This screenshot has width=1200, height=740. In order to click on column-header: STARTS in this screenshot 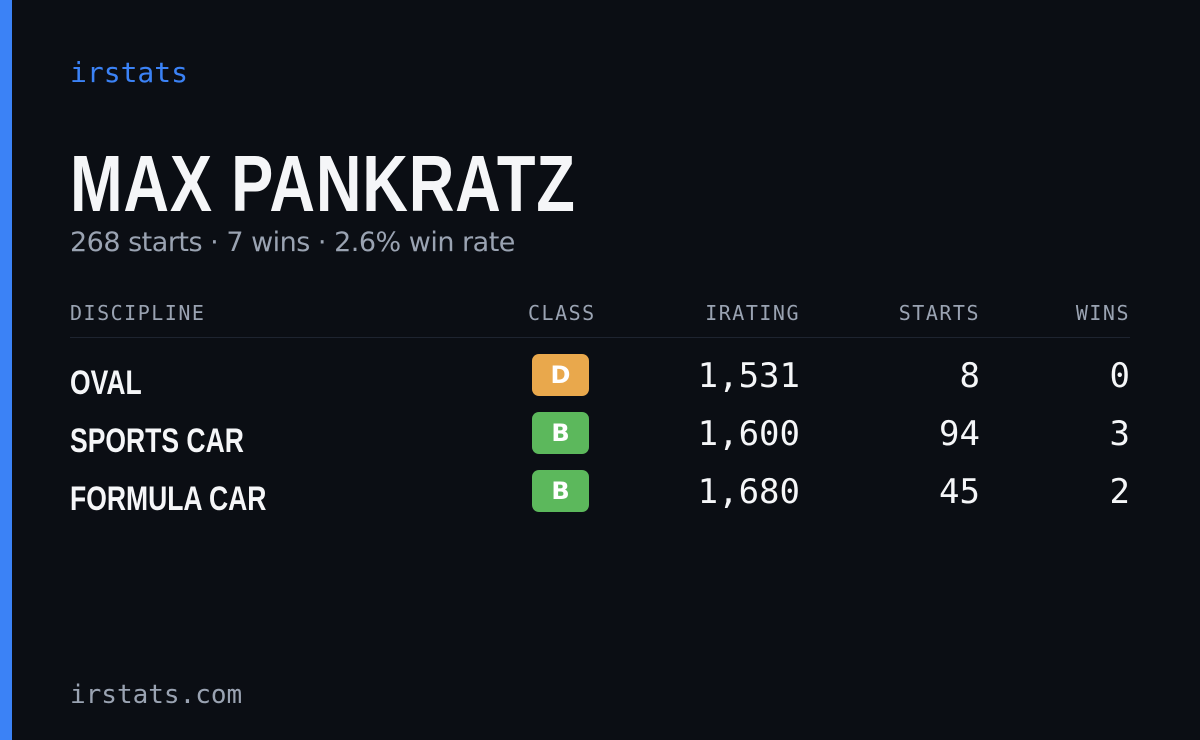, I will do `click(939, 313)`.